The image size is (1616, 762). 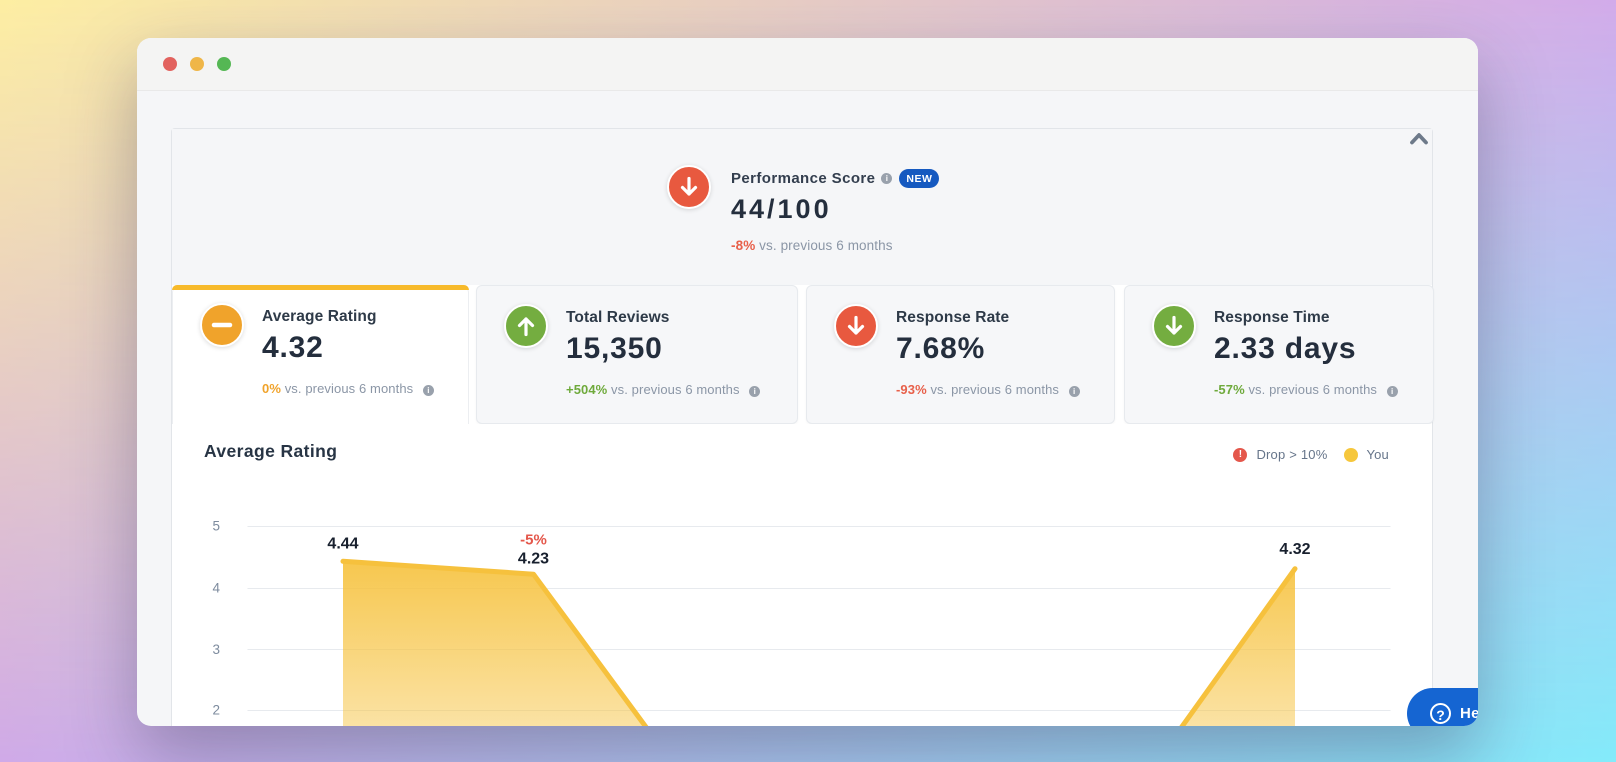 I want to click on svg-text: 4.32, so click(x=1294, y=549).